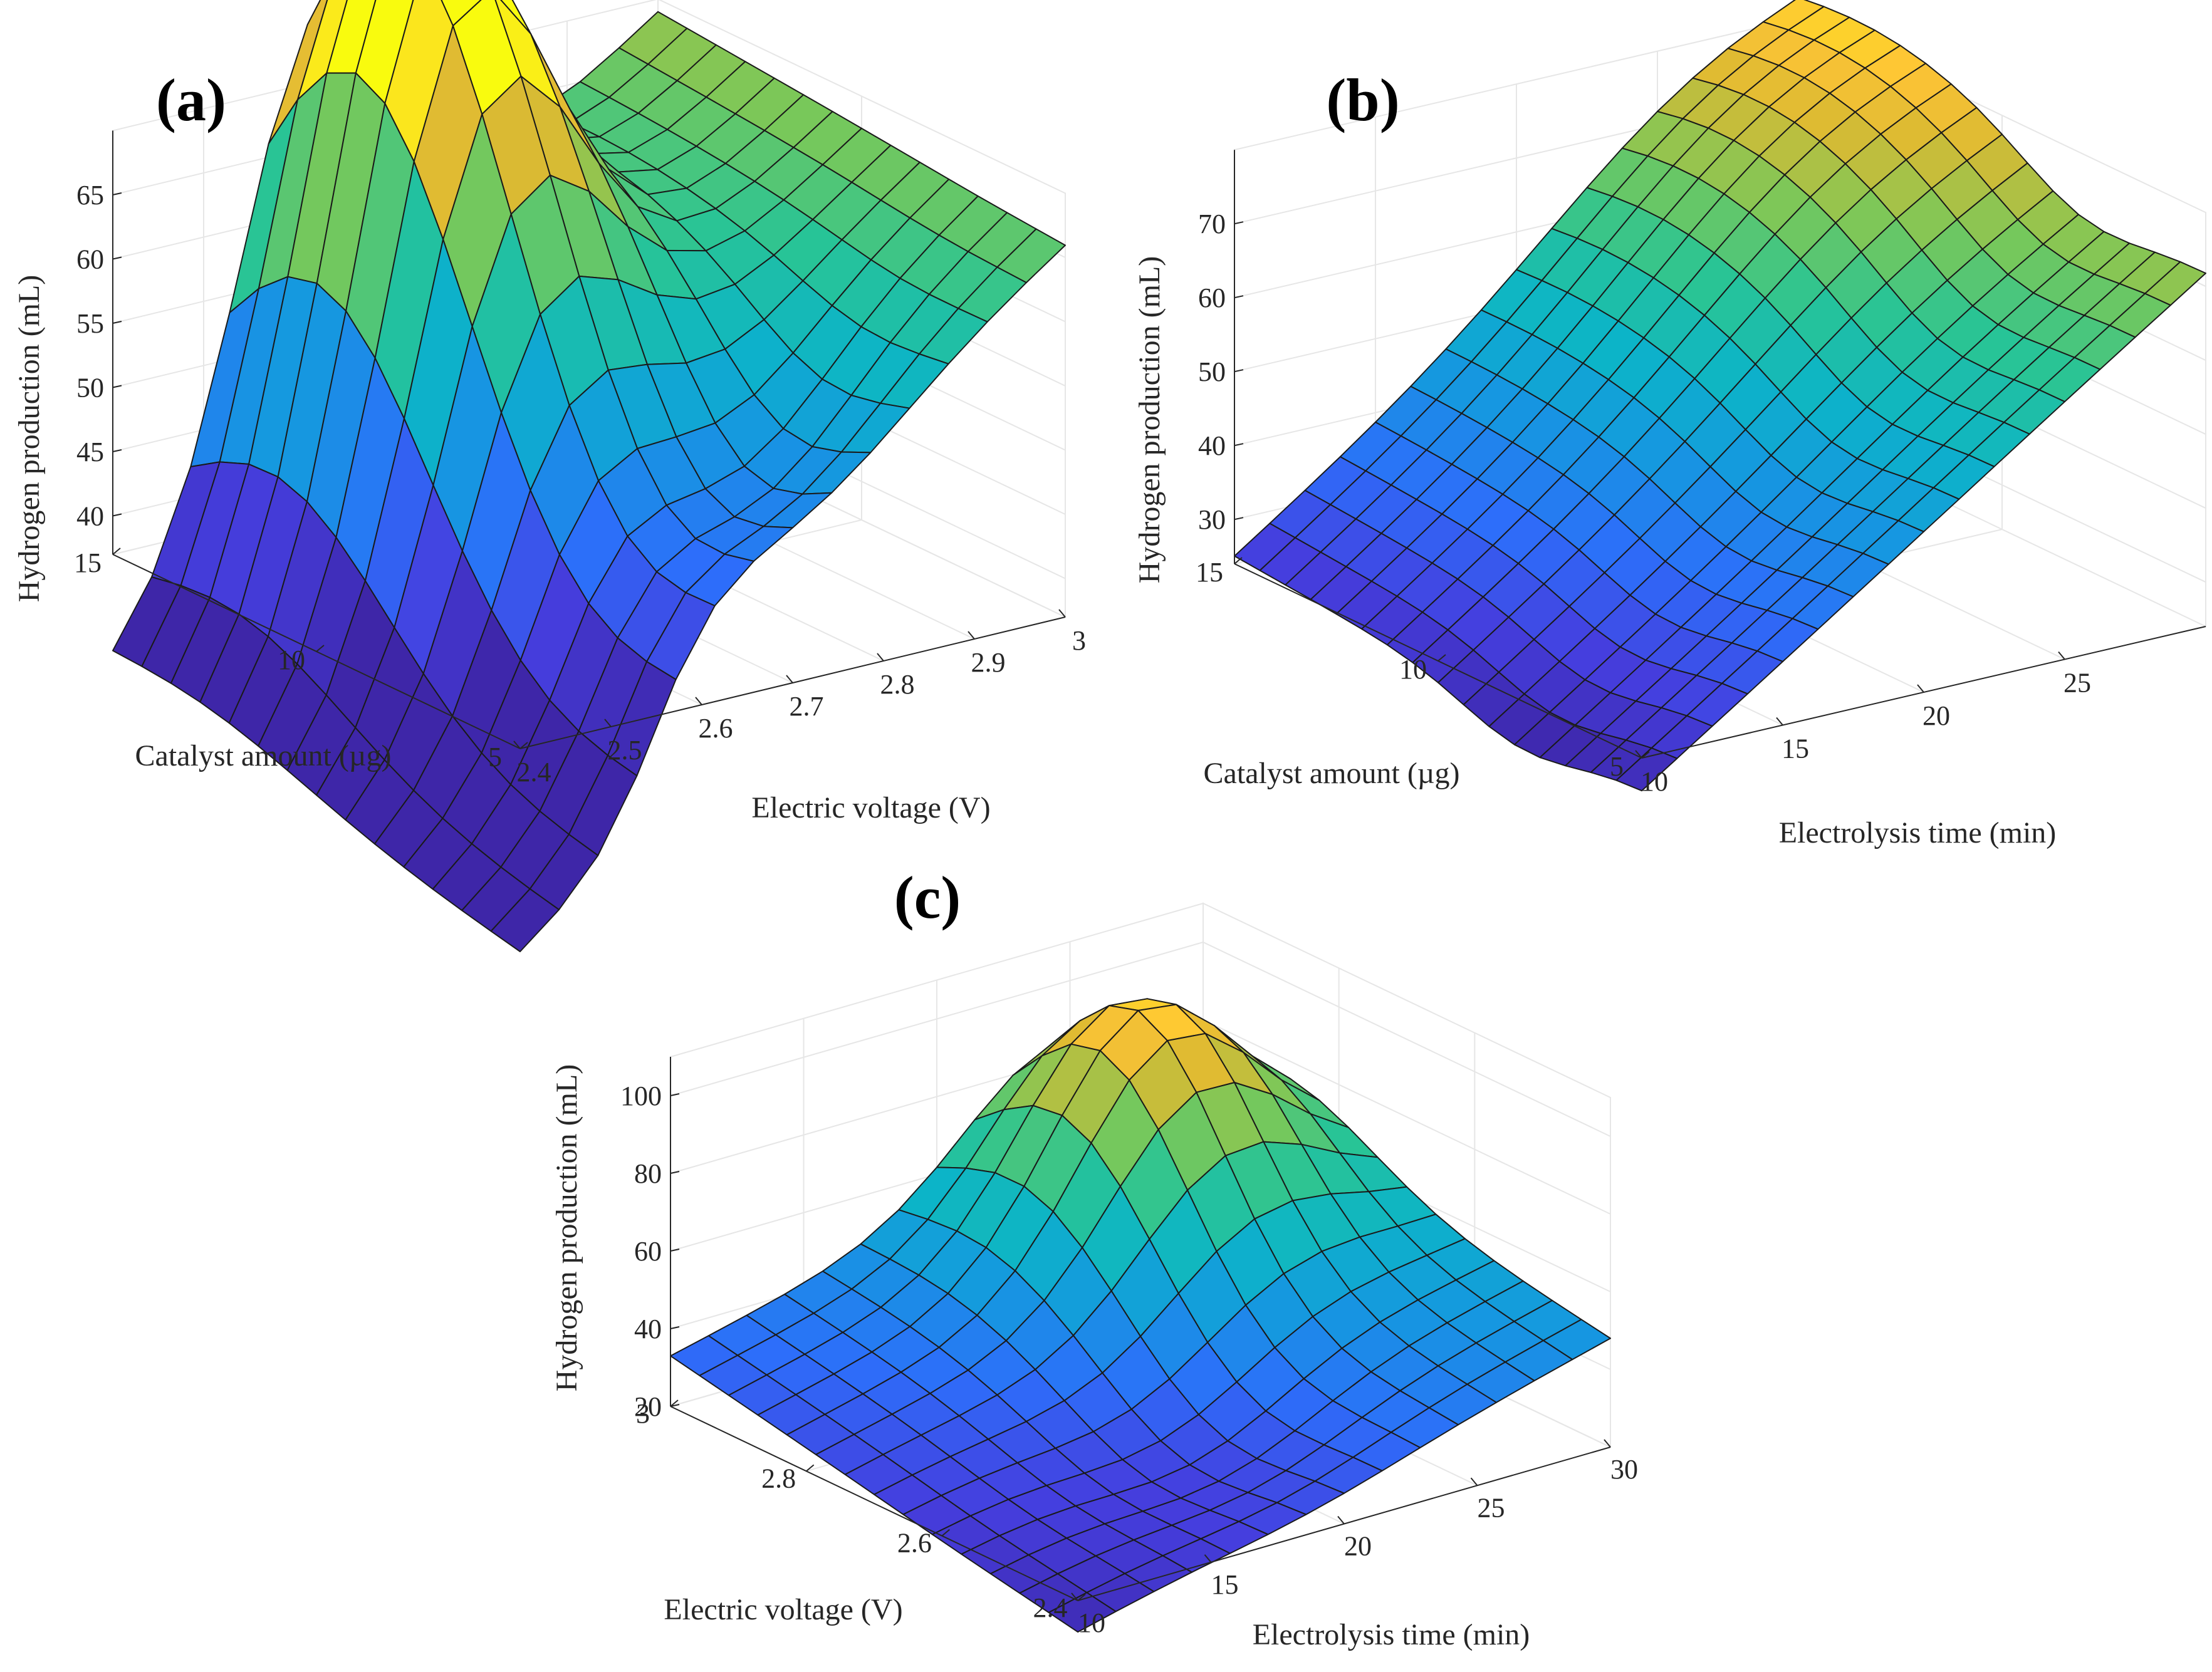 This screenshot has width=2212, height=1672. I want to click on z-tick-label: 100, so click(641, 1096).